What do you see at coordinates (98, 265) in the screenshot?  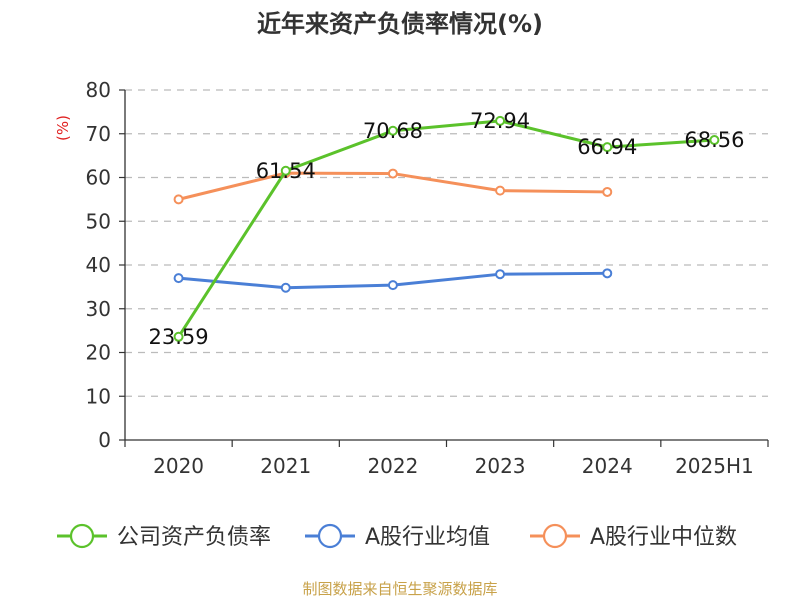 I see `y-tick-label: 40` at bounding box center [98, 265].